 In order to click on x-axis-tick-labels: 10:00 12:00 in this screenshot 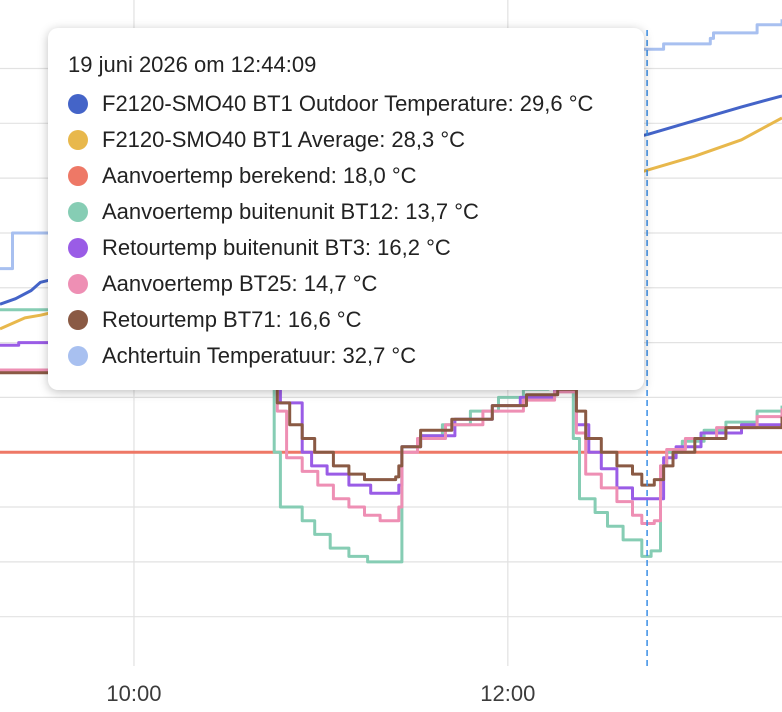, I will do `click(320, 693)`.